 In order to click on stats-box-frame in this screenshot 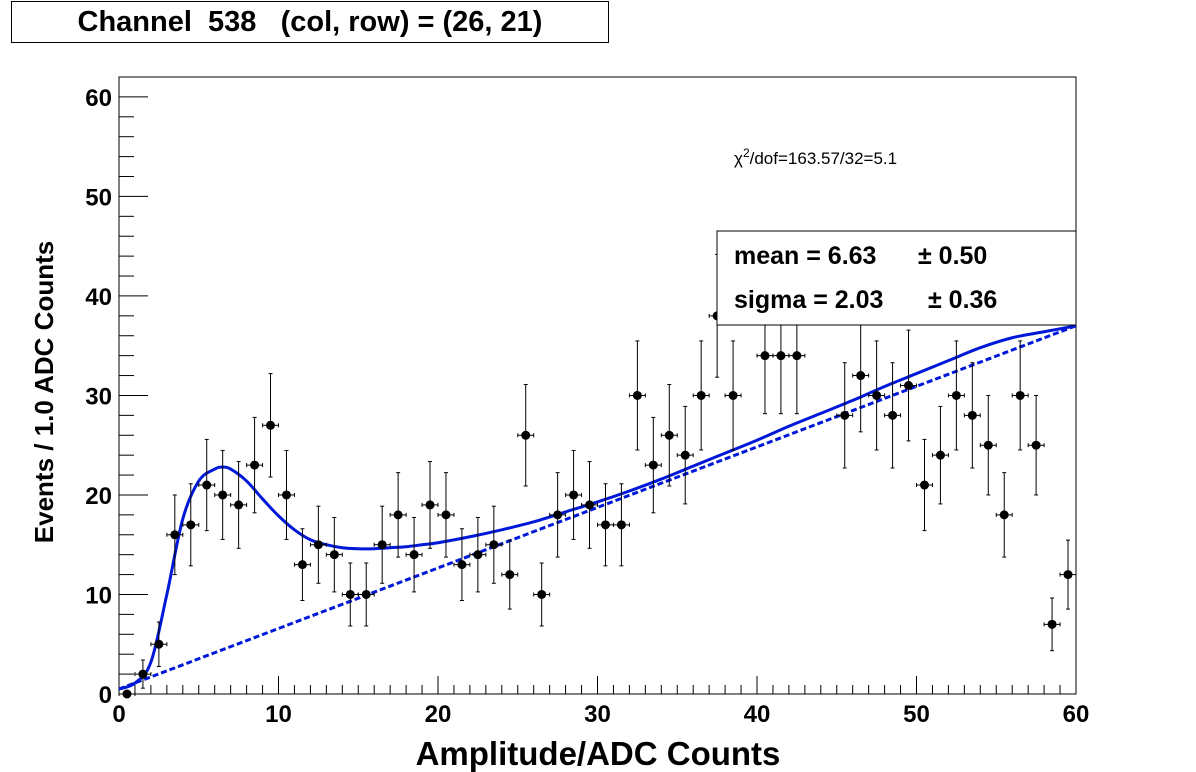, I will do `click(896, 278)`.